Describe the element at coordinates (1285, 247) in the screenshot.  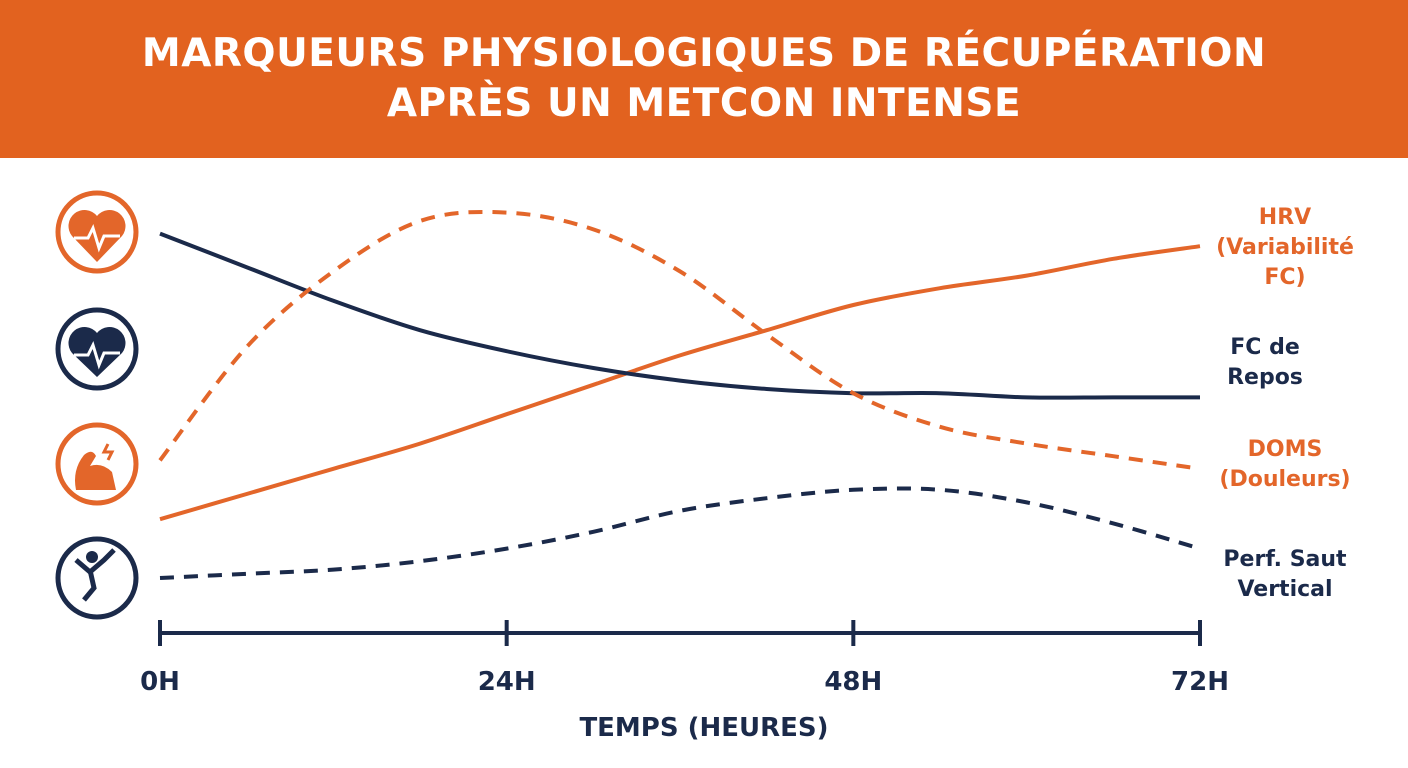
I see `series-label: HRV (Variabilité FC)` at that location.